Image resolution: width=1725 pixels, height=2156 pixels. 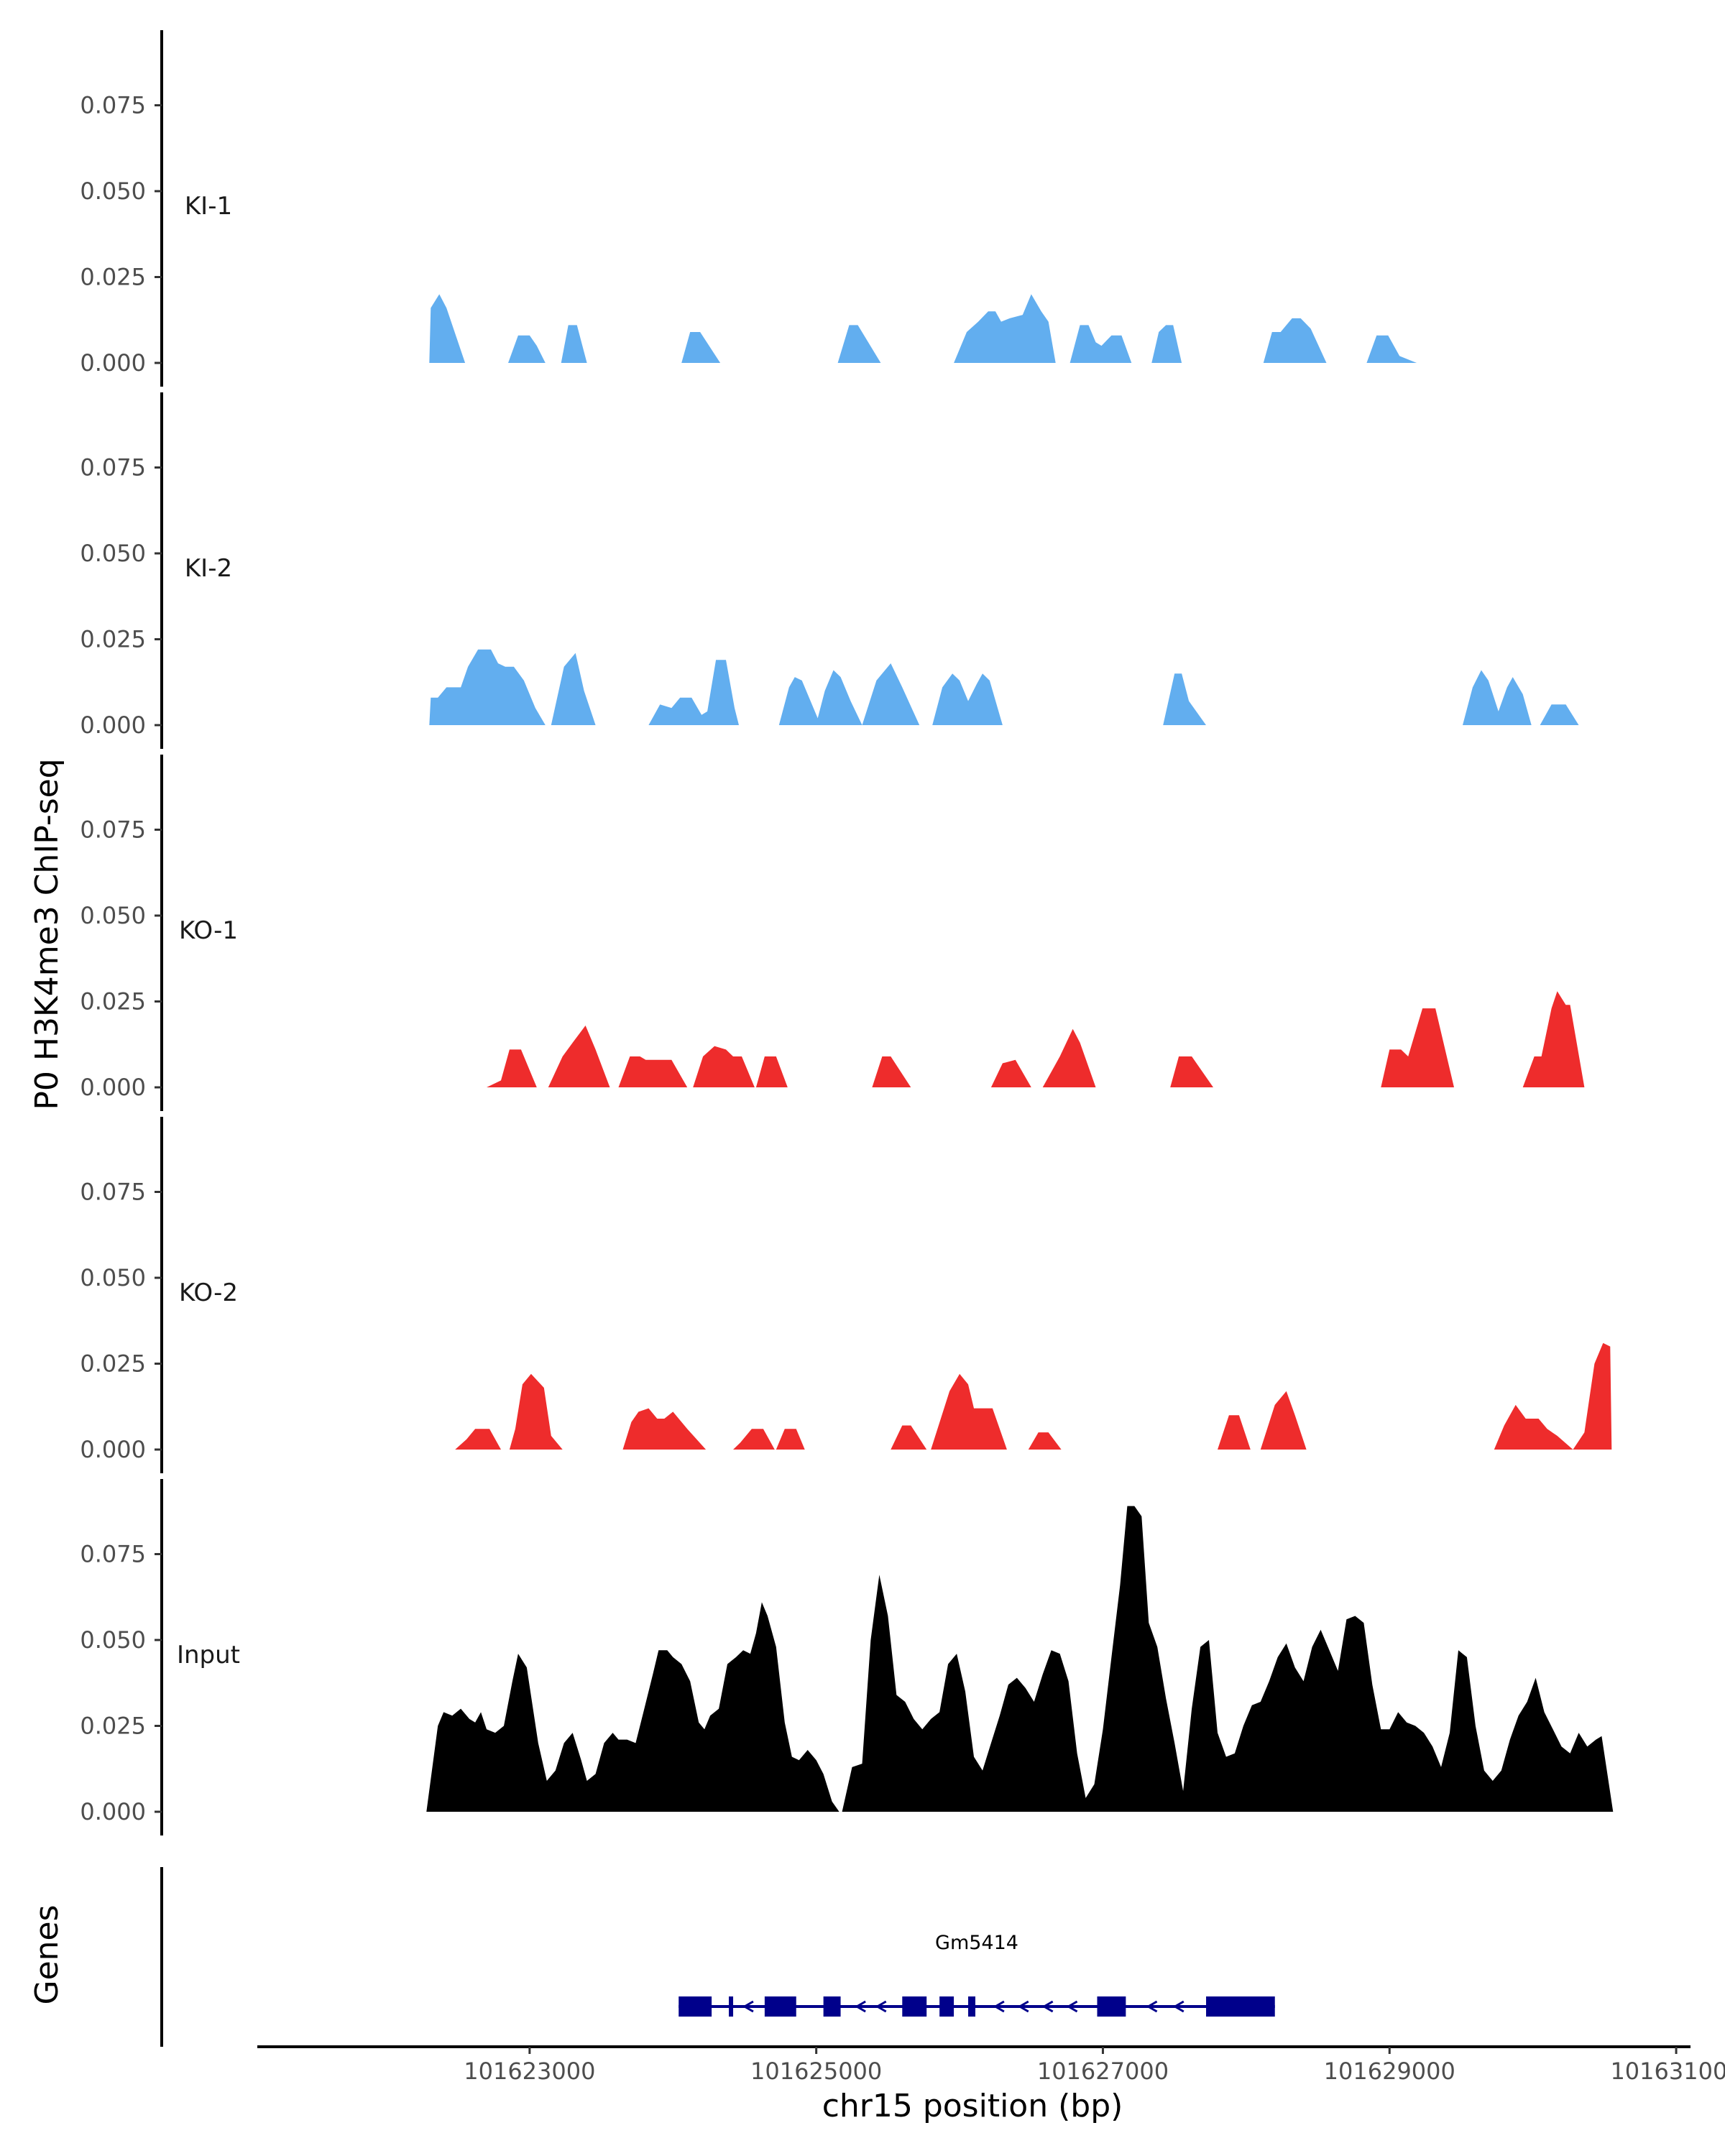 What do you see at coordinates (208, 206) in the screenshot?
I see `track-label: KI-1` at bounding box center [208, 206].